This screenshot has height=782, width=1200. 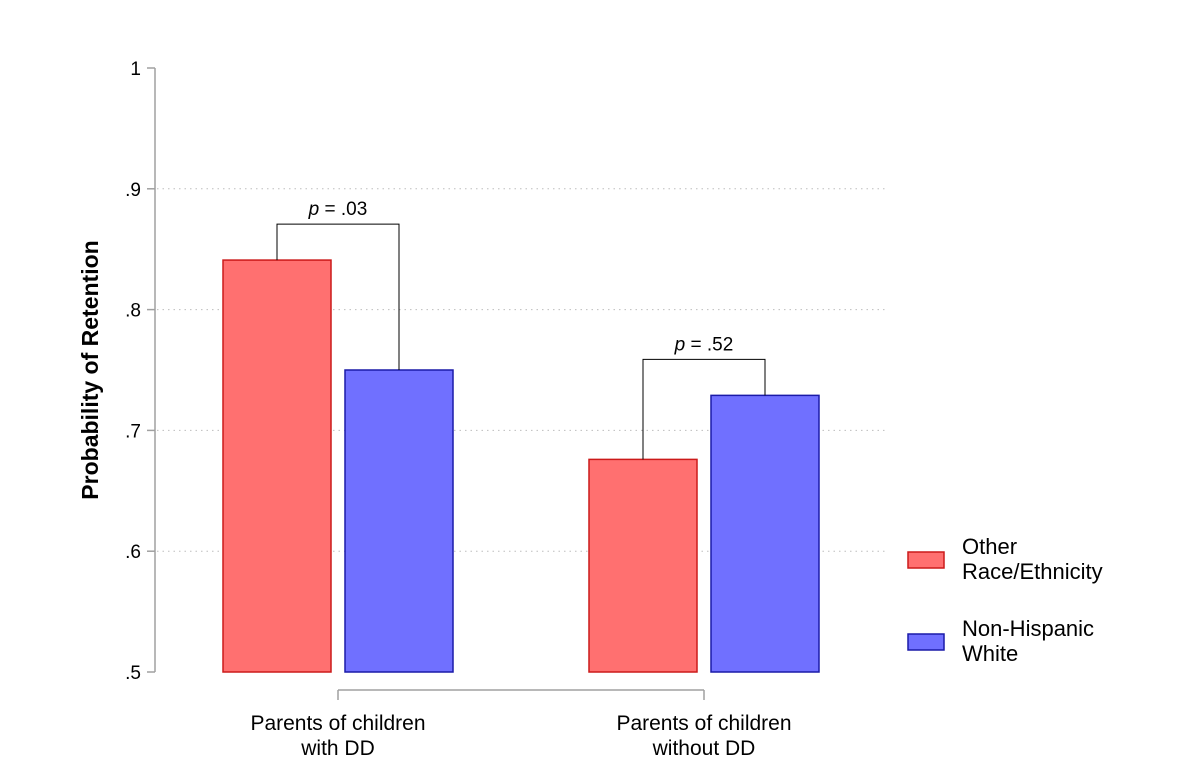 I want to click on y-tick-label: .5, so click(x=133, y=673).